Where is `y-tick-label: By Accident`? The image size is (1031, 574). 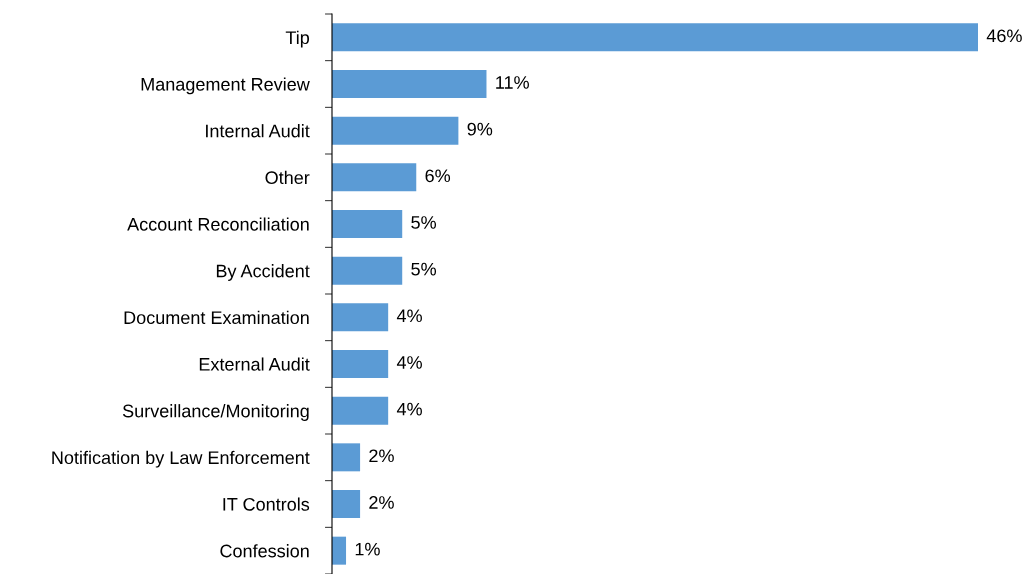 y-tick-label: By Accident is located at coordinates (263, 272).